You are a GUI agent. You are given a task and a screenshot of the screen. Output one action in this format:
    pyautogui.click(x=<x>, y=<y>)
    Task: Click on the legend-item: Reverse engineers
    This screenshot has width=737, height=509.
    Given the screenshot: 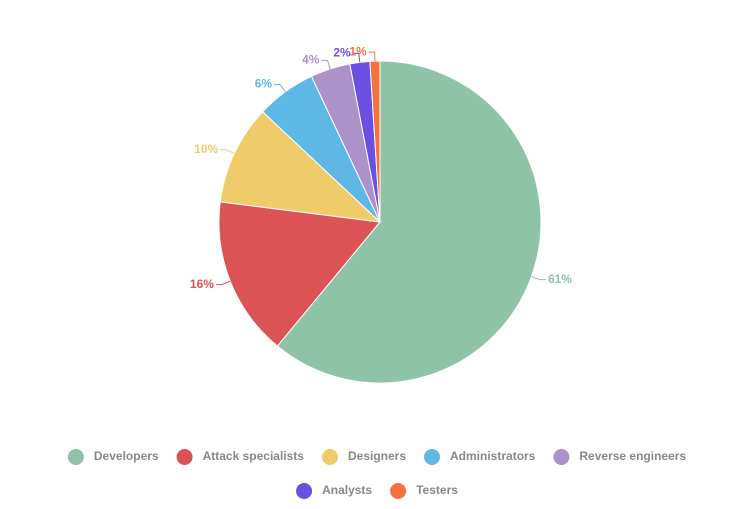 What is the action you would take?
    pyautogui.click(x=619, y=457)
    